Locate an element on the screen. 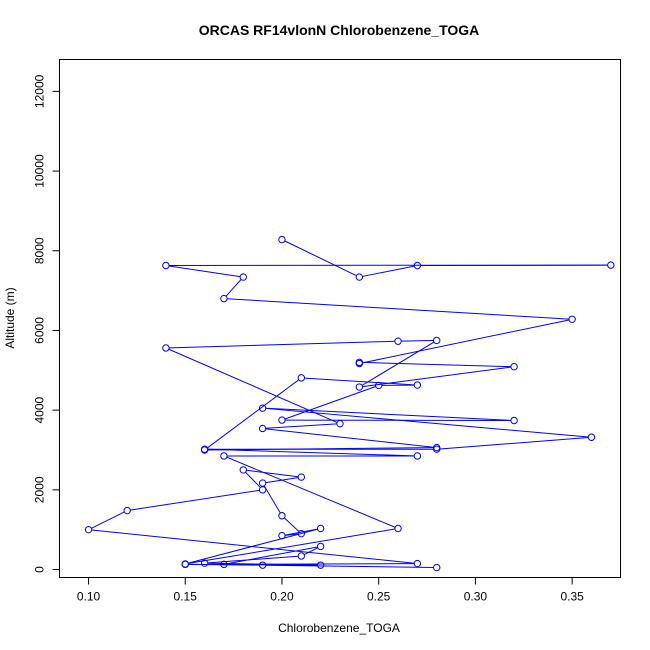 Image resolution: width=650 pixels, height=650 pixels. y-tick-label: 12000 is located at coordinates (40, 91).